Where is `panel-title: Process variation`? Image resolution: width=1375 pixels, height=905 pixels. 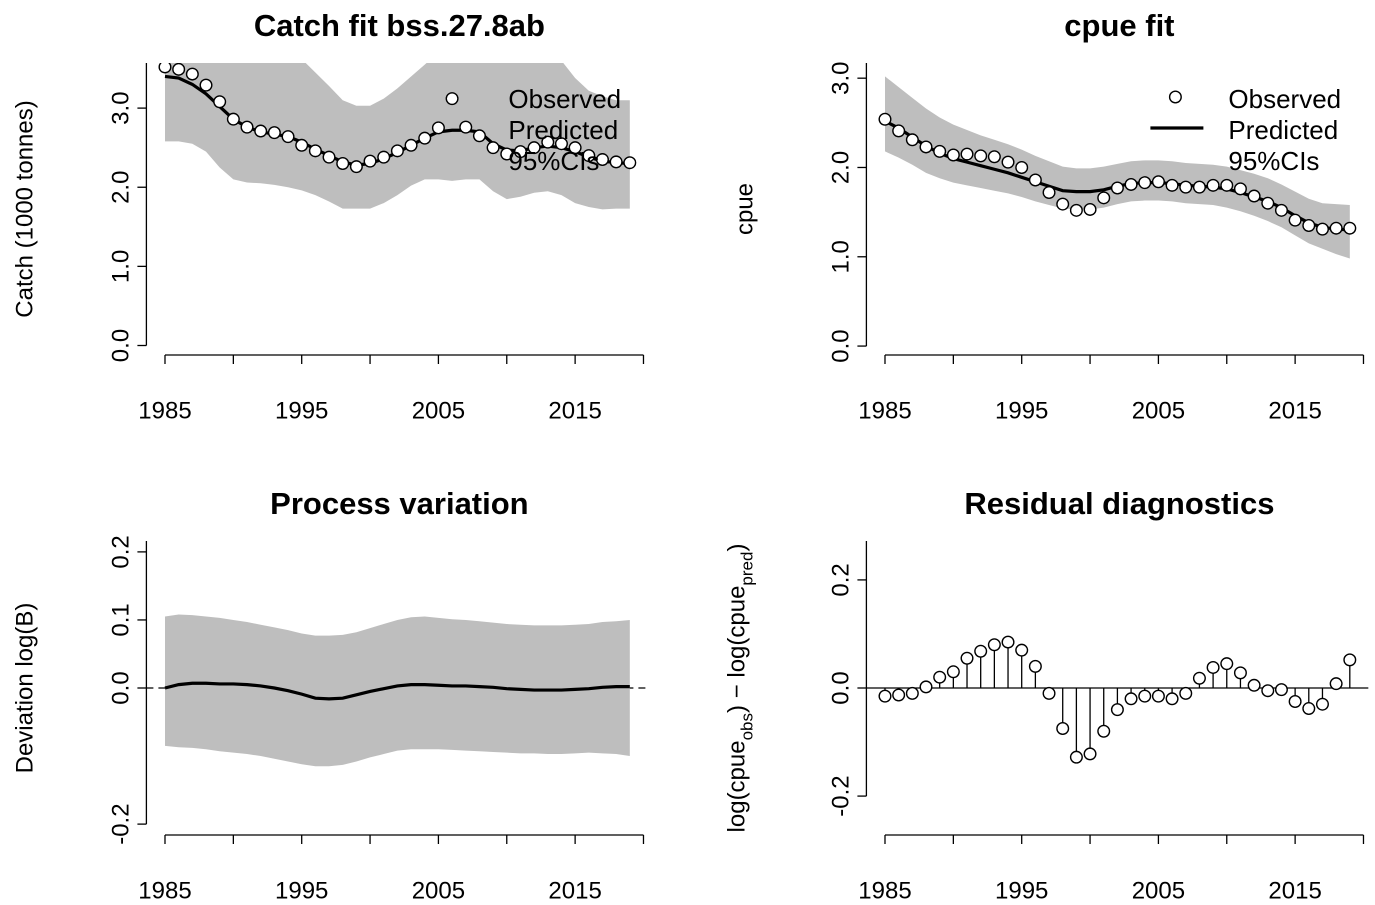
panel-title: Process variation is located at coordinates (399, 503).